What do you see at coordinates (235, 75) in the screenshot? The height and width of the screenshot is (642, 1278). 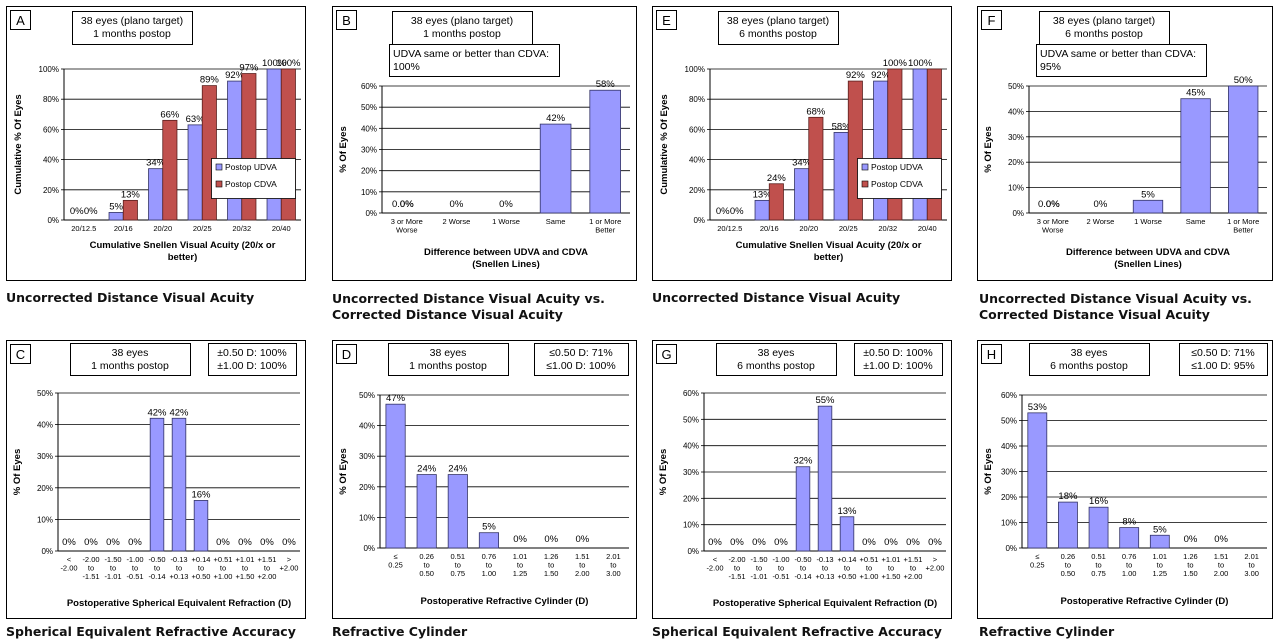 I see `data-label: 92%` at bounding box center [235, 75].